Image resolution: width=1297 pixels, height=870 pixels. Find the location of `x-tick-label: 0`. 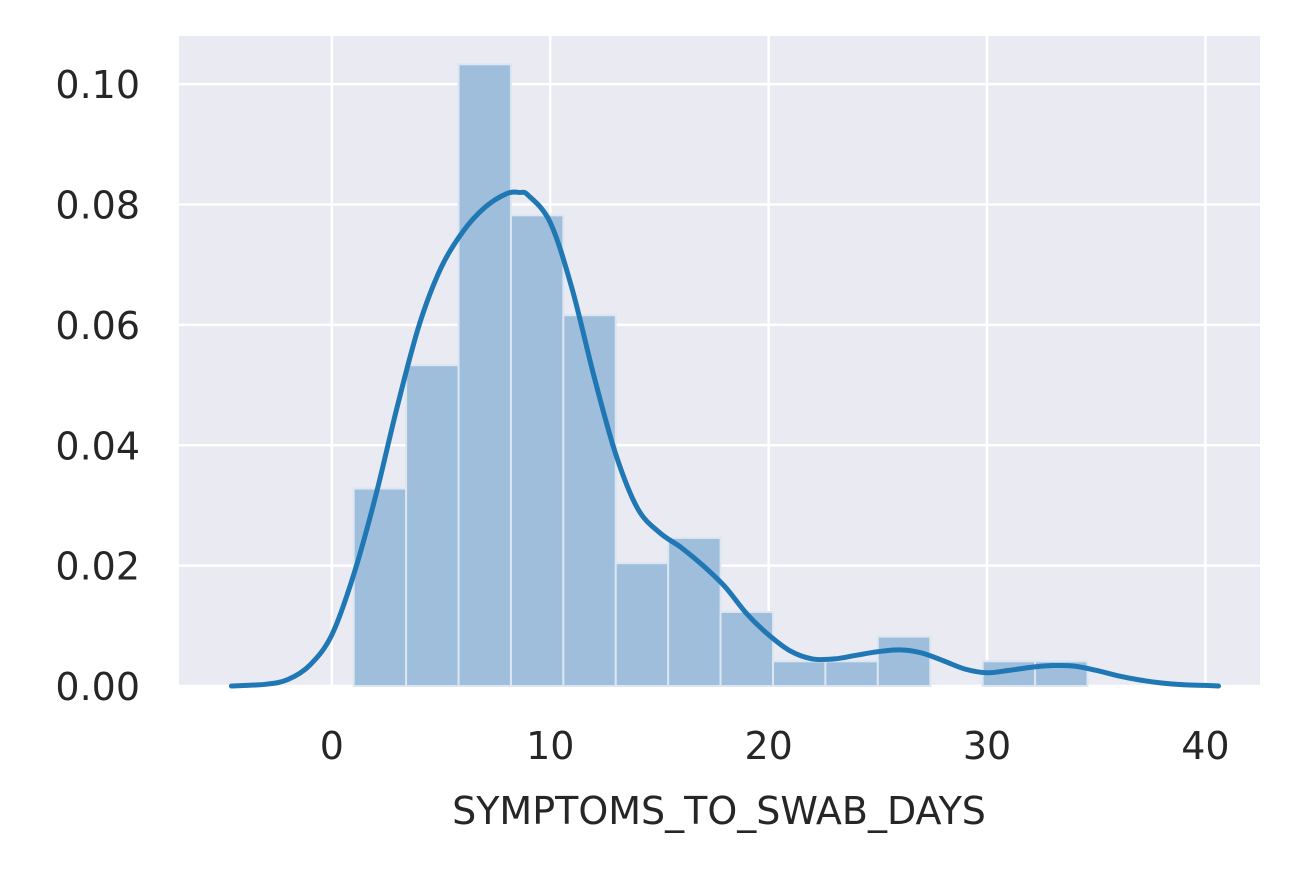

x-tick-label: 0 is located at coordinates (332, 746).